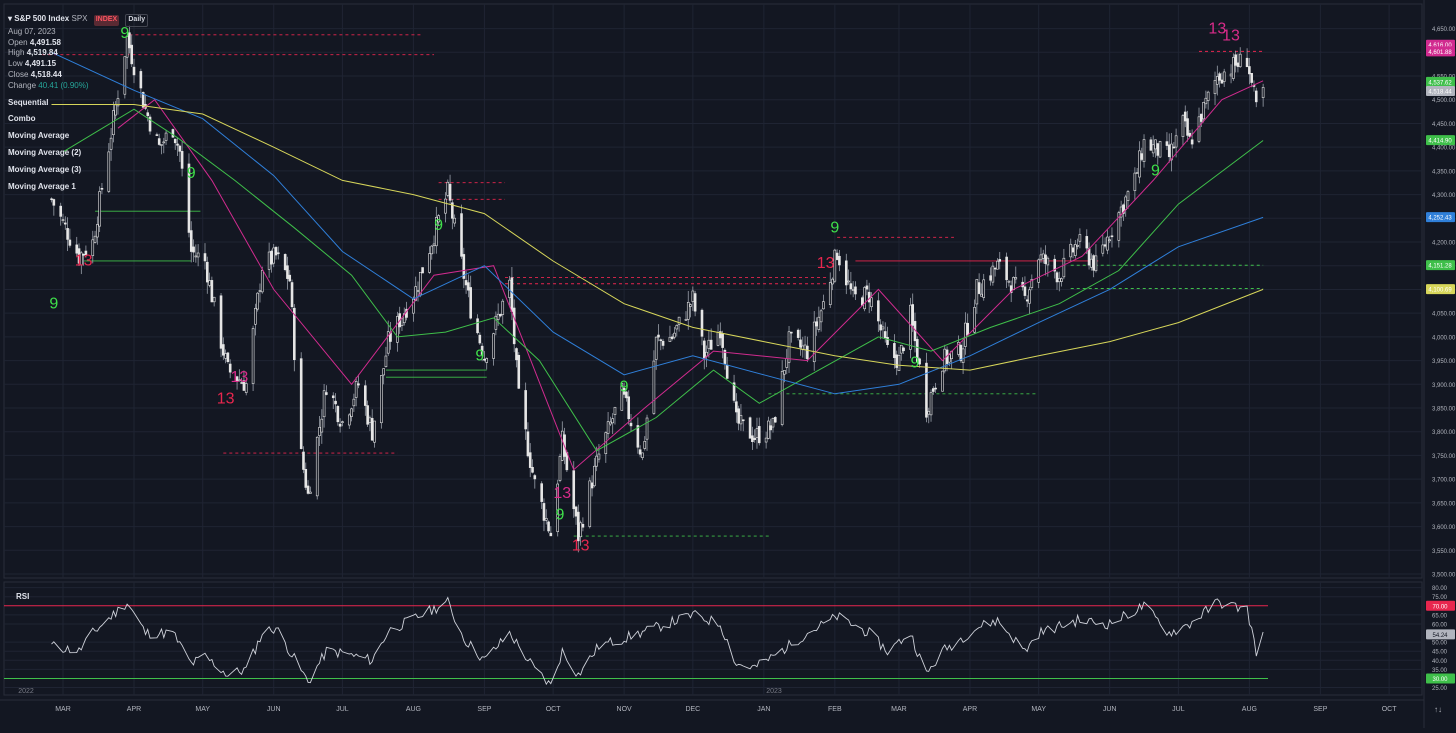 The image size is (1456, 733). Describe the element at coordinates (1440, 46) in the screenshot. I see `price-scale-tag-label: 4,616.00` at that location.